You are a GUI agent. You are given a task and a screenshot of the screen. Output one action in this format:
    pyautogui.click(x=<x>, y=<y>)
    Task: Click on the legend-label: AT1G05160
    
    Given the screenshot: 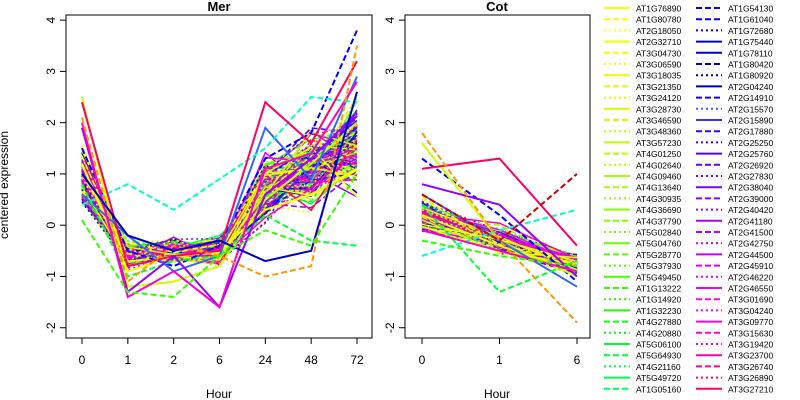 What is the action you would take?
    pyautogui.click(x=658, y=389)
    